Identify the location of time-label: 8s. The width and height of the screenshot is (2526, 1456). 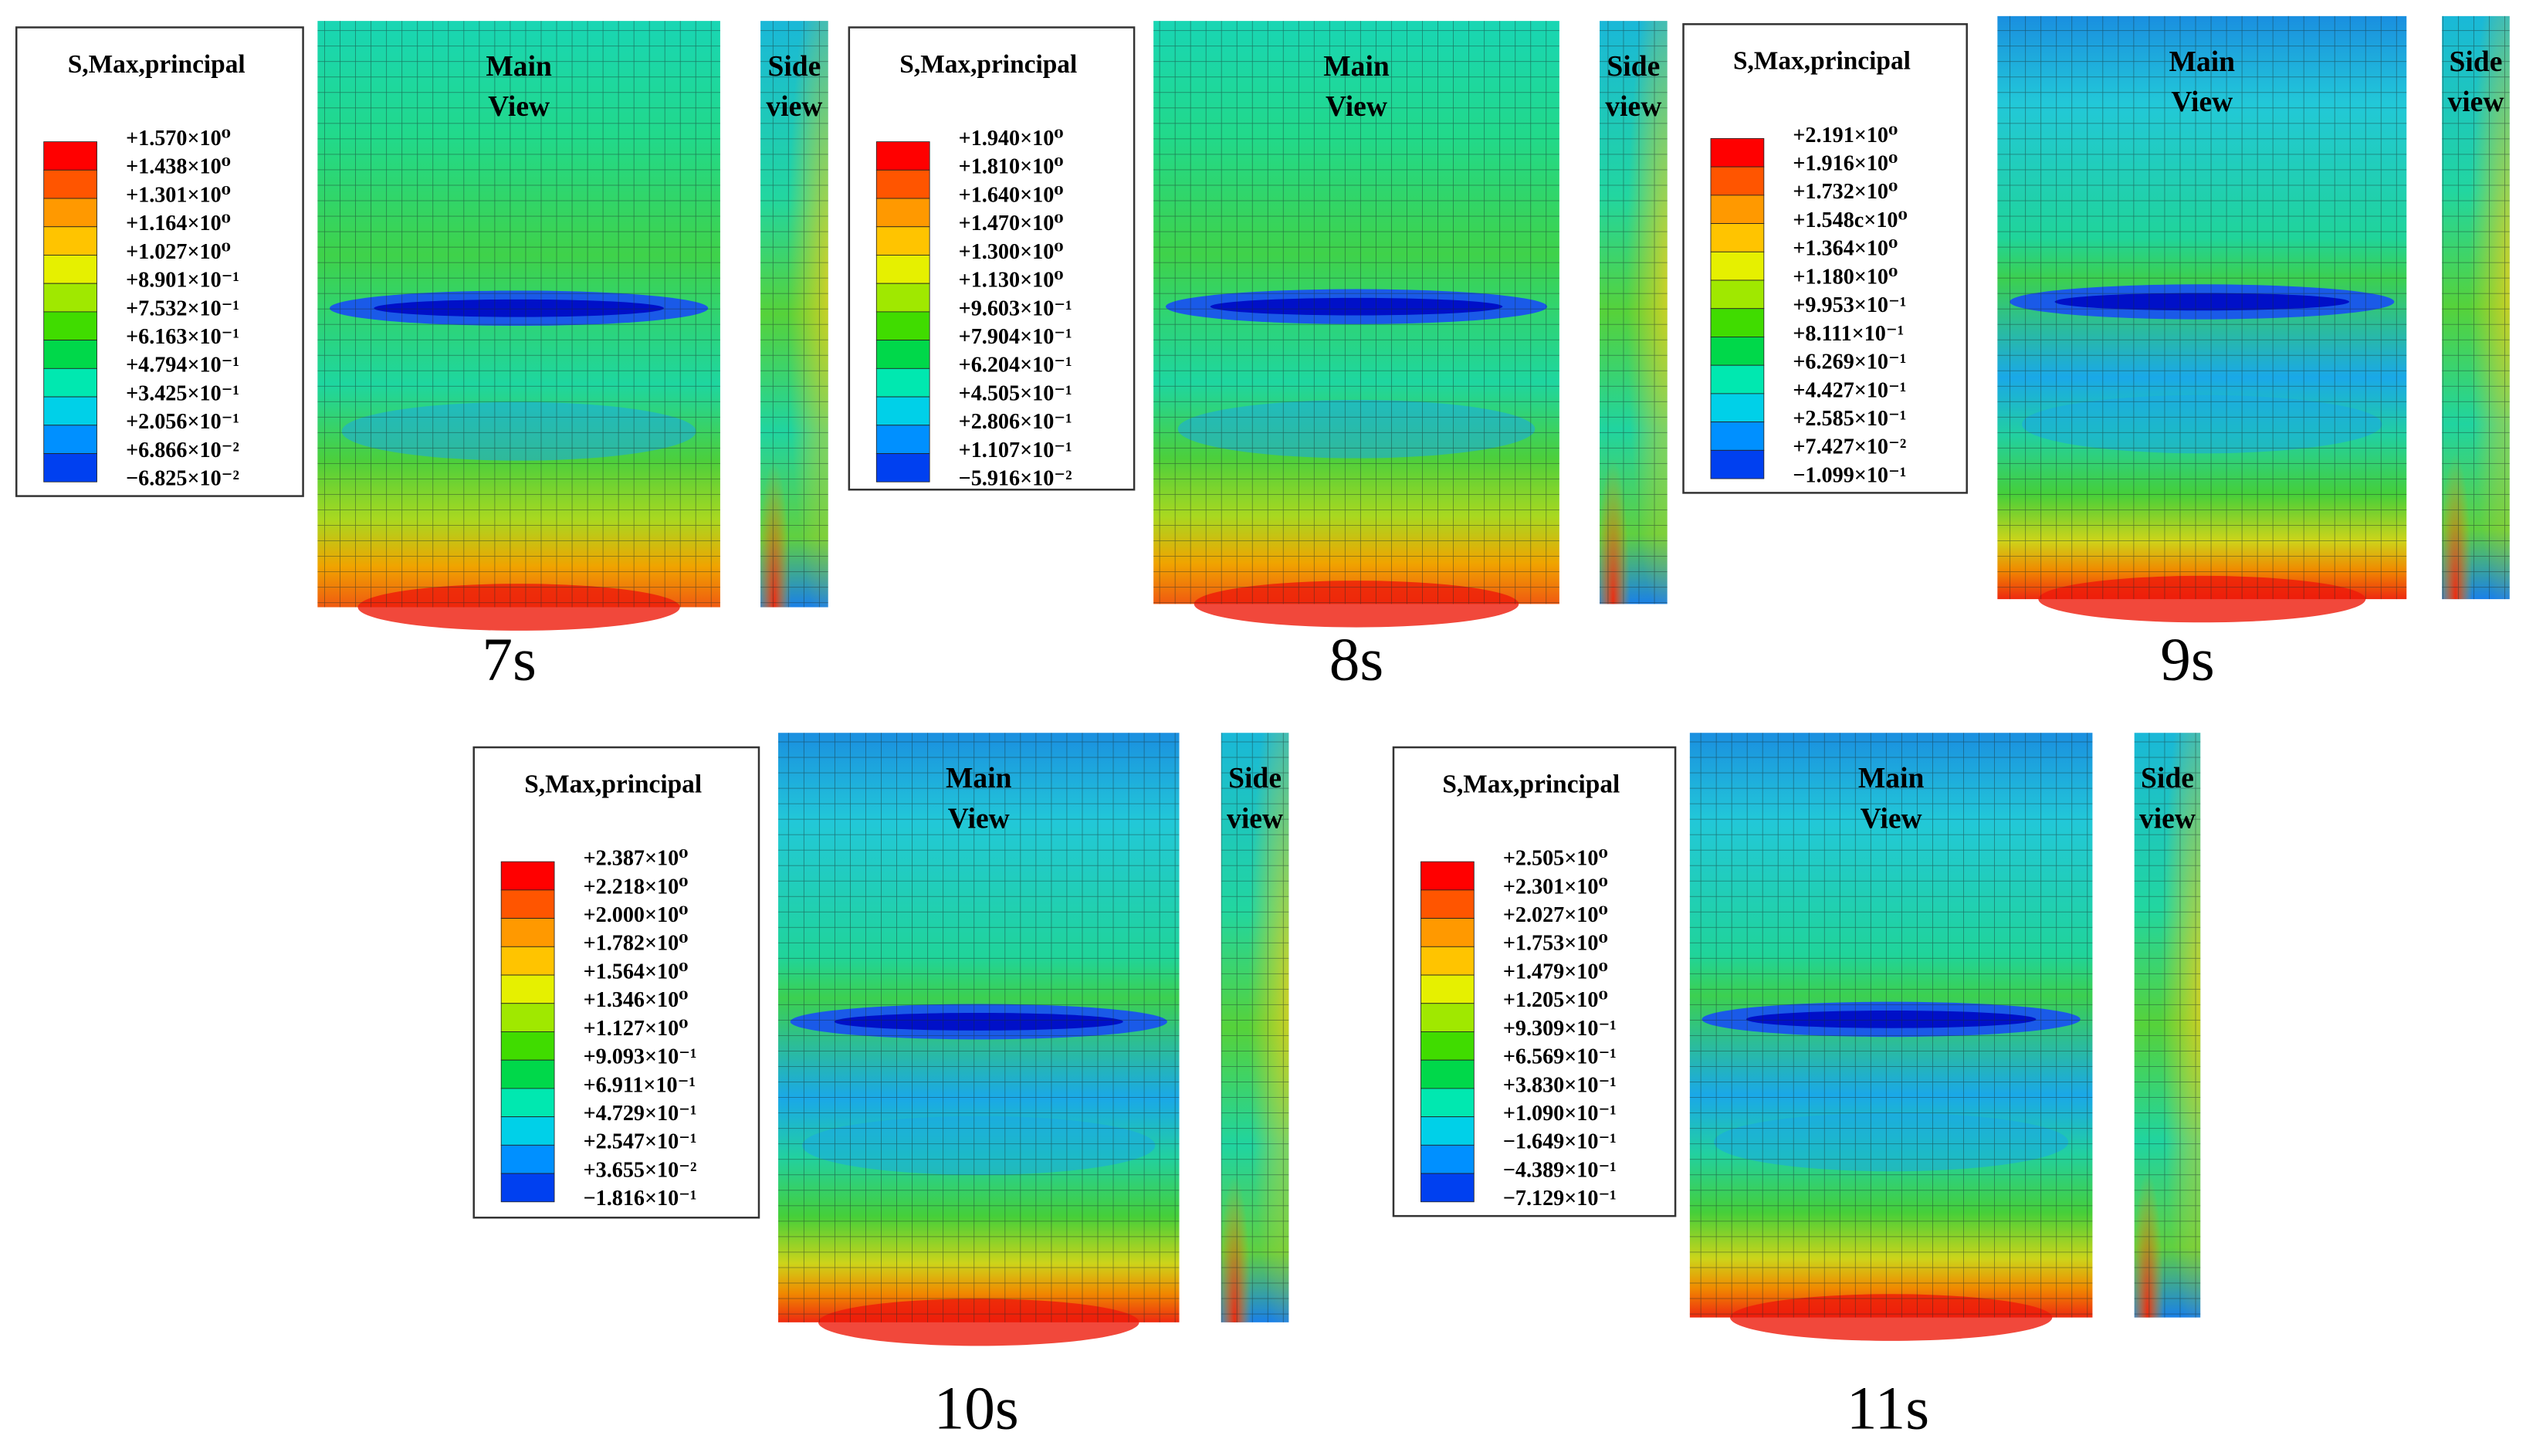
(1356, 659).